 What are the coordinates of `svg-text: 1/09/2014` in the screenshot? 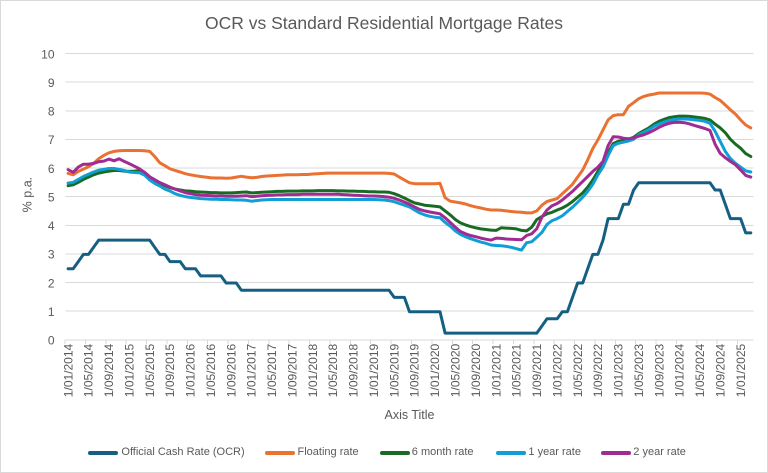 It's located at (109, 370).